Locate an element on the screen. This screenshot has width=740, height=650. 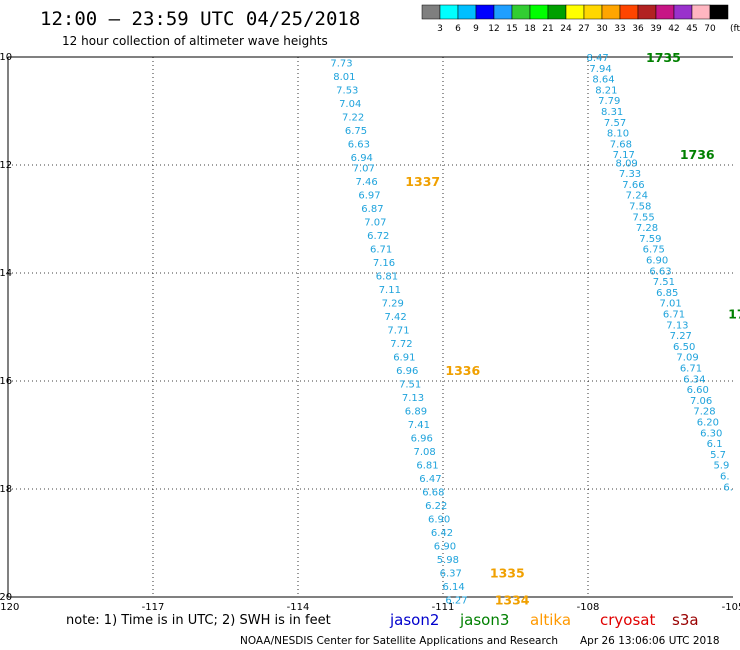
satellite-label: s3a is located at coordinates (685, 620).